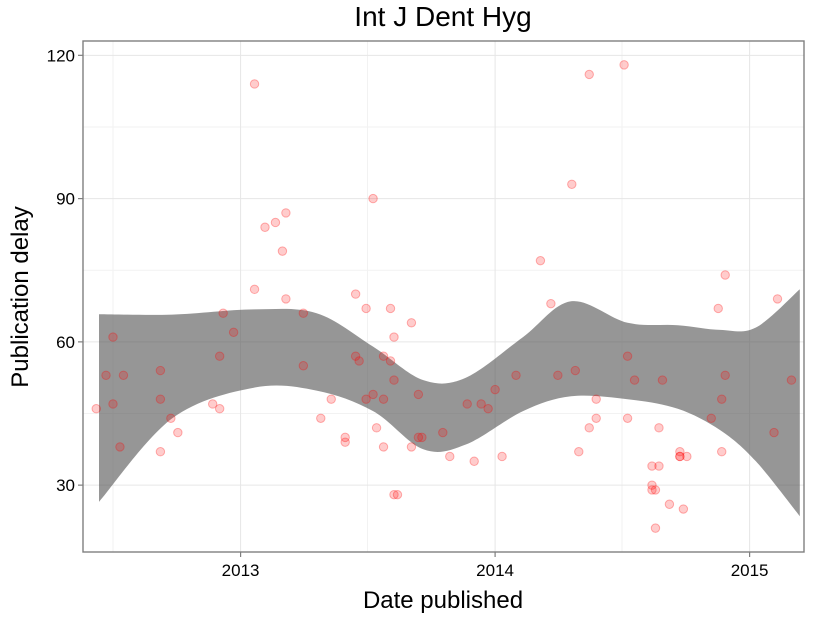 The height and width of the screenshot is (618, 825). Describe the element at coordinates (61, 55) in the screenshot. I see `y-tick-label: 120` at that location.